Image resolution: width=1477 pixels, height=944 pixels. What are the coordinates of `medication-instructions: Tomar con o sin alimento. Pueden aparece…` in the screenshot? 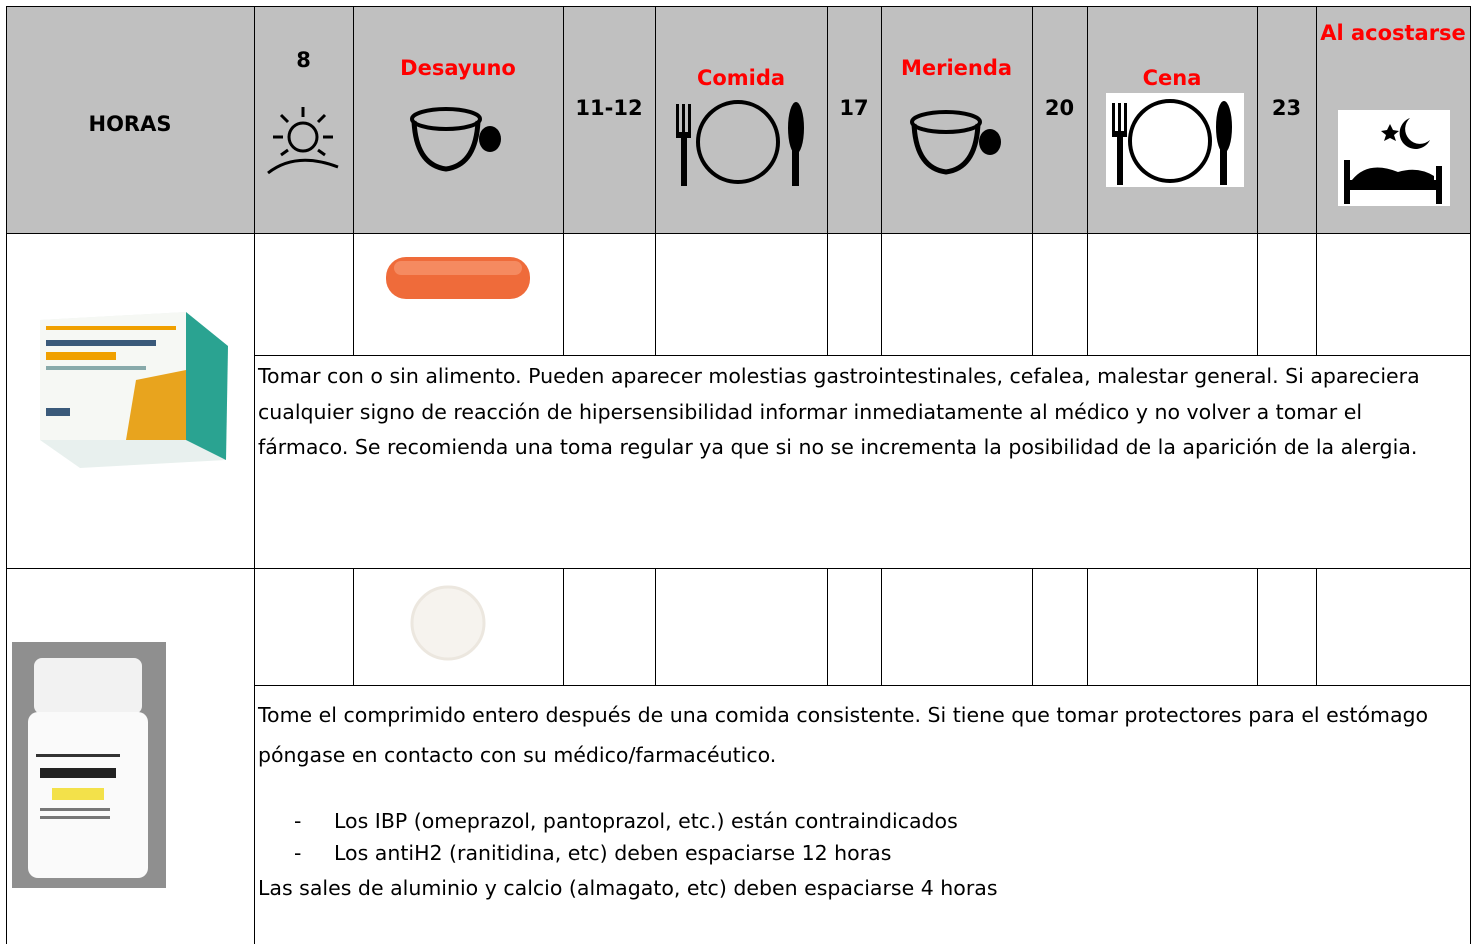 It's located at (858, 412).